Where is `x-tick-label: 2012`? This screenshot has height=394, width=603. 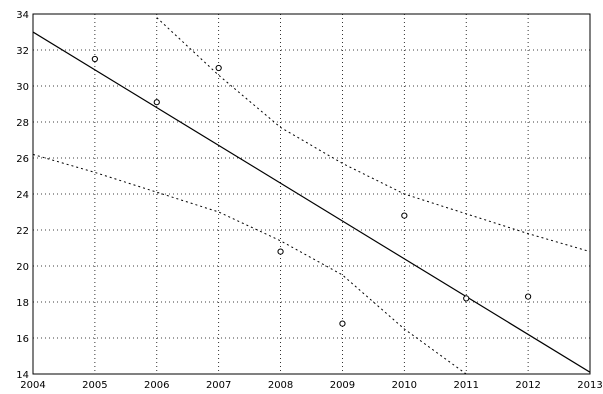 x-tick-label: 2012 is located at coordinates (527, 385).